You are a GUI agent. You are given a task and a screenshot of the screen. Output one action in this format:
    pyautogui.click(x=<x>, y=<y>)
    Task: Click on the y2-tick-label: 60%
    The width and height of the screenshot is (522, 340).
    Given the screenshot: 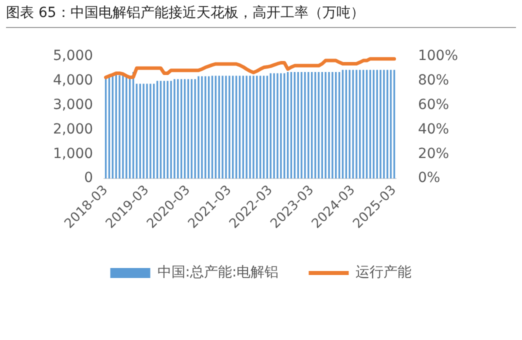 What is the action you would take?
    pyautogui.click(x=434, y=104)
    